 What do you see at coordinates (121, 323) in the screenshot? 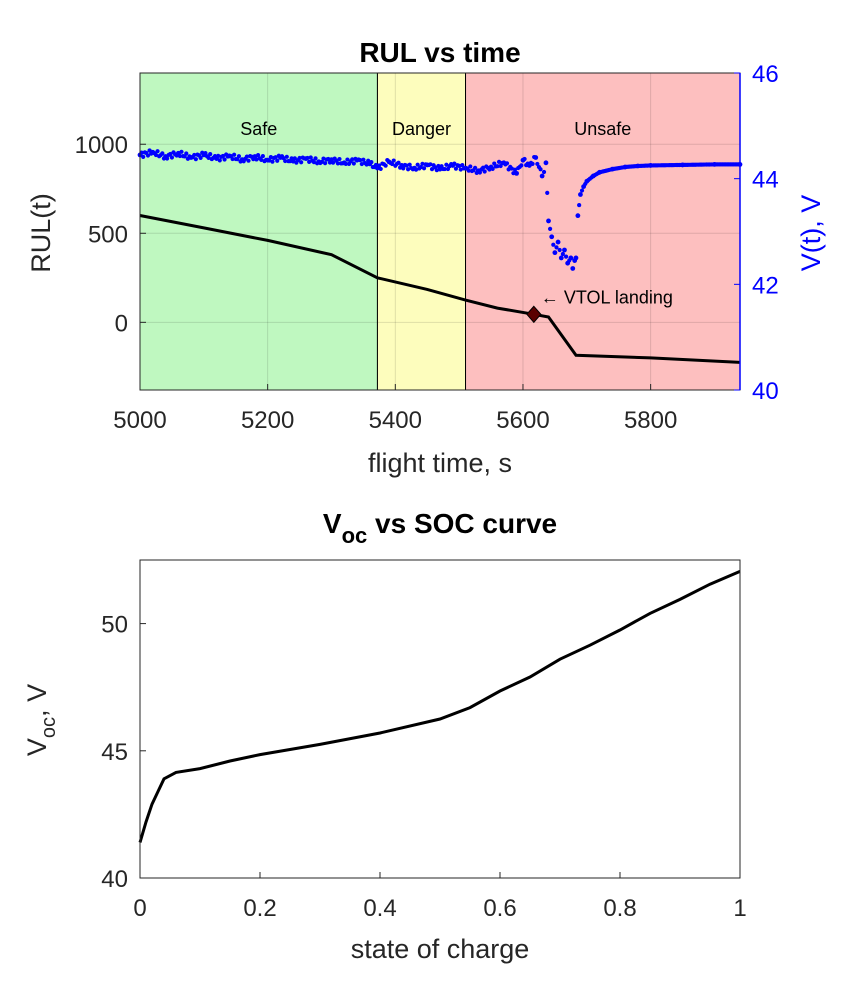
I see `y-tick-label: 0` at bounding box center [121, 323].